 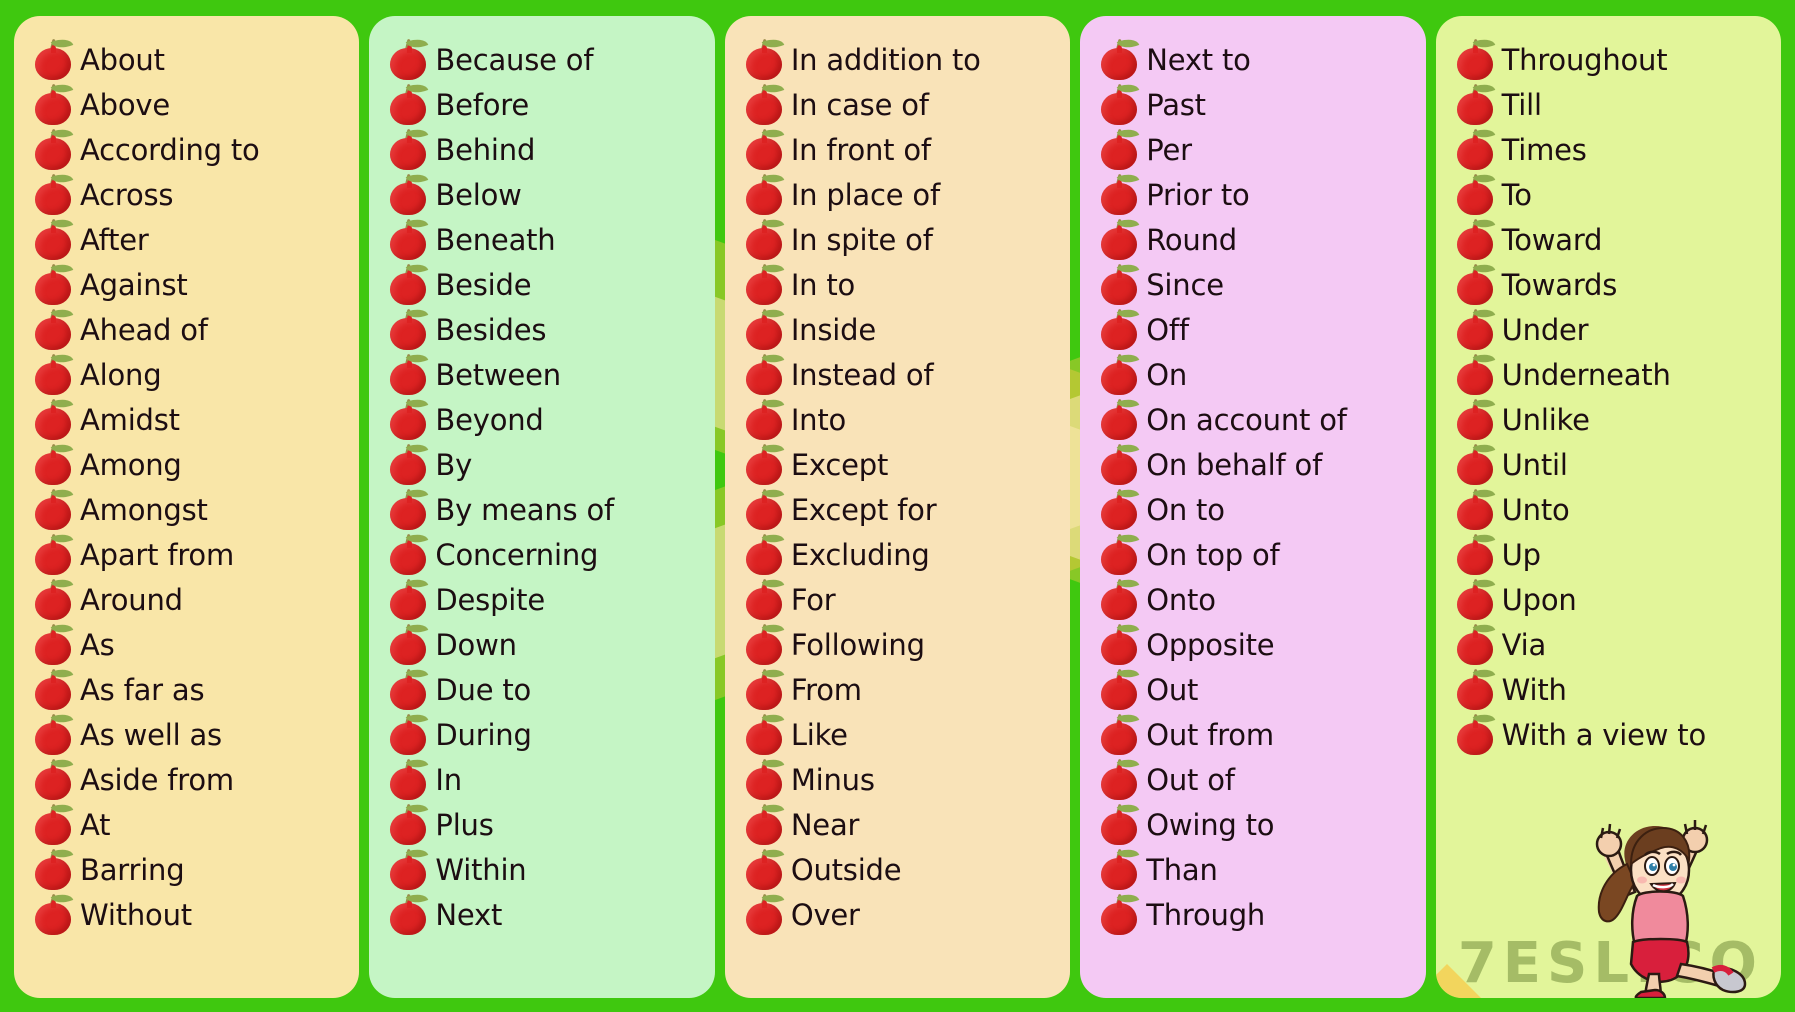 What do you see at coordinates (187, 148) in the screenshot?
I see `list-item: According to` at bounding box center [187, 148].